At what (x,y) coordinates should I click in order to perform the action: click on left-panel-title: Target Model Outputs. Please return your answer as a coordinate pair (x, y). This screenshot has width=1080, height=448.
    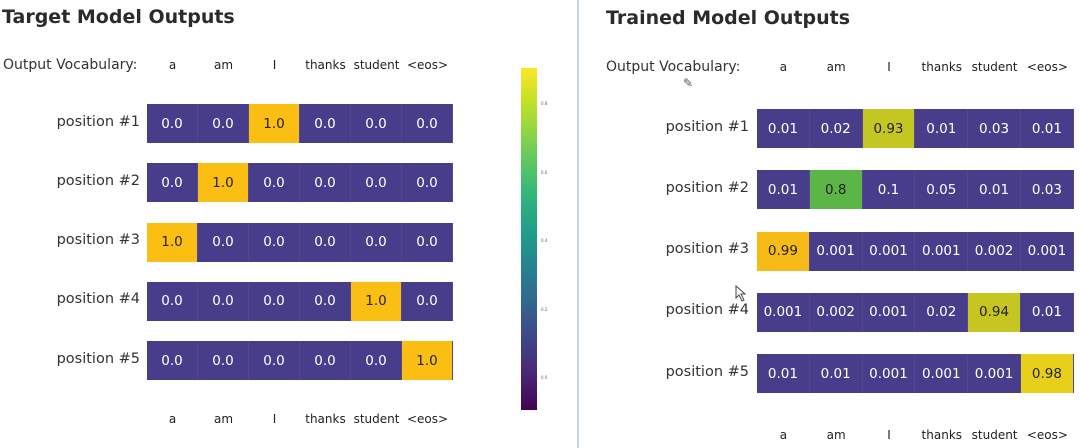
    Looking at the image, I should click on (118, 17).